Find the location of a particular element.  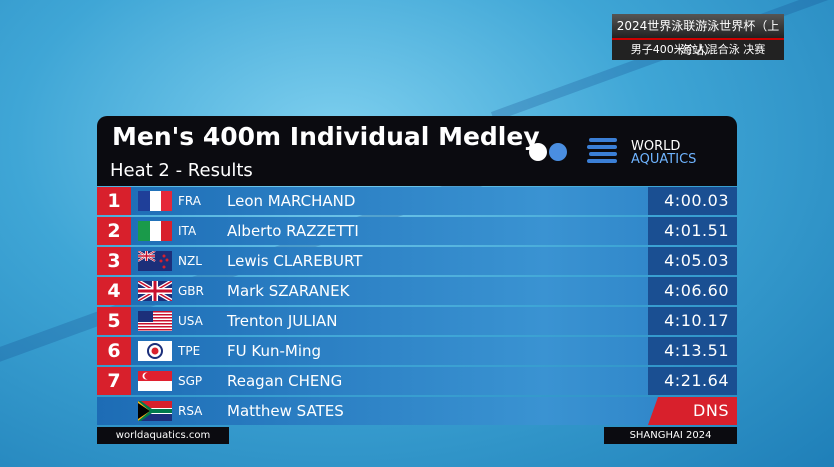

website: worldaquatics.com is located at coordinates (163, 435).